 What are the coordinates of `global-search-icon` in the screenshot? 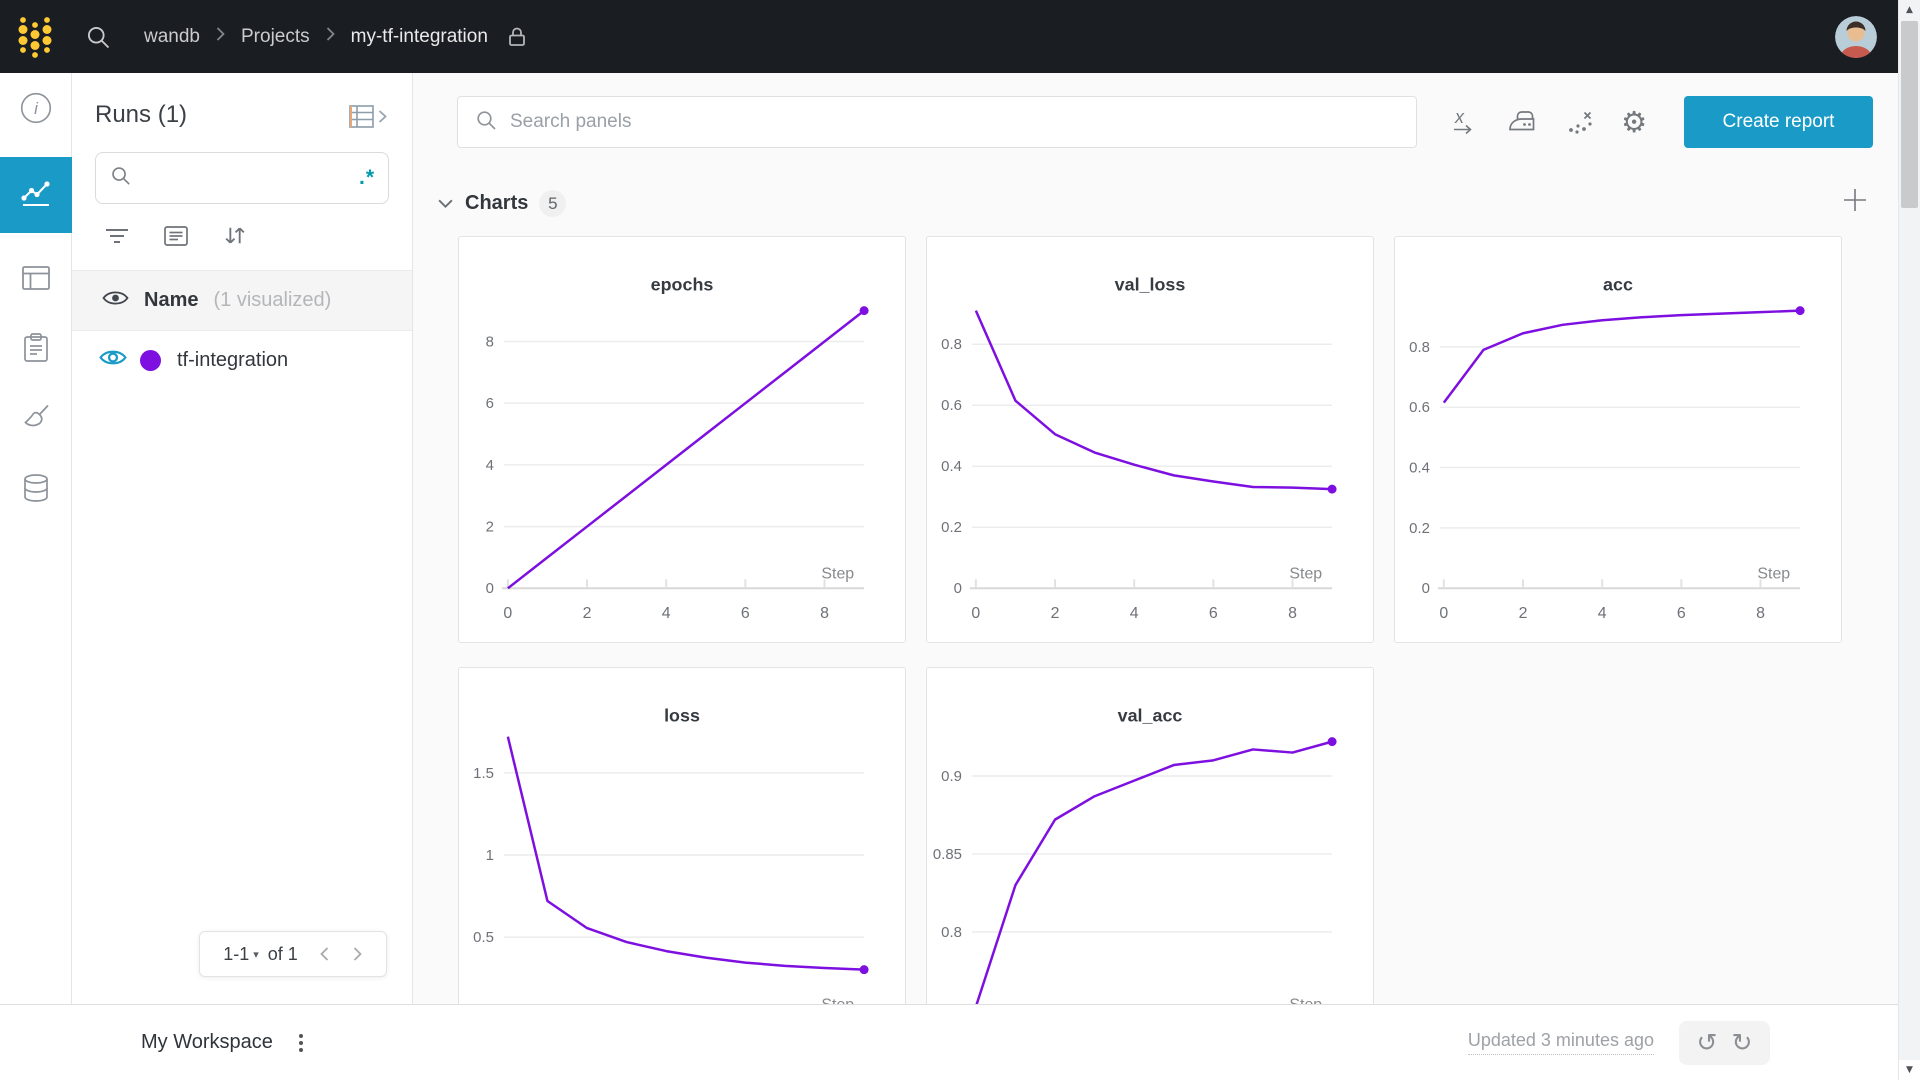 It's located at (98, 37).